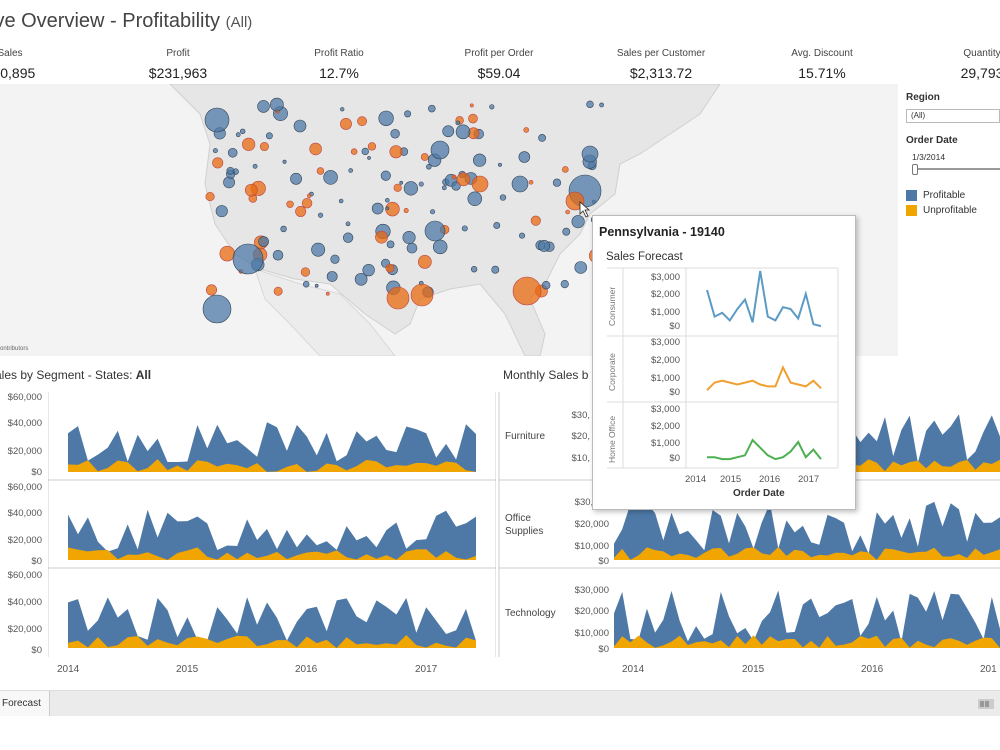 Image resolution: width=1000 pixels, height=750 pixels. I want to click on tab-forecast: Forecast, so click(25, 703).